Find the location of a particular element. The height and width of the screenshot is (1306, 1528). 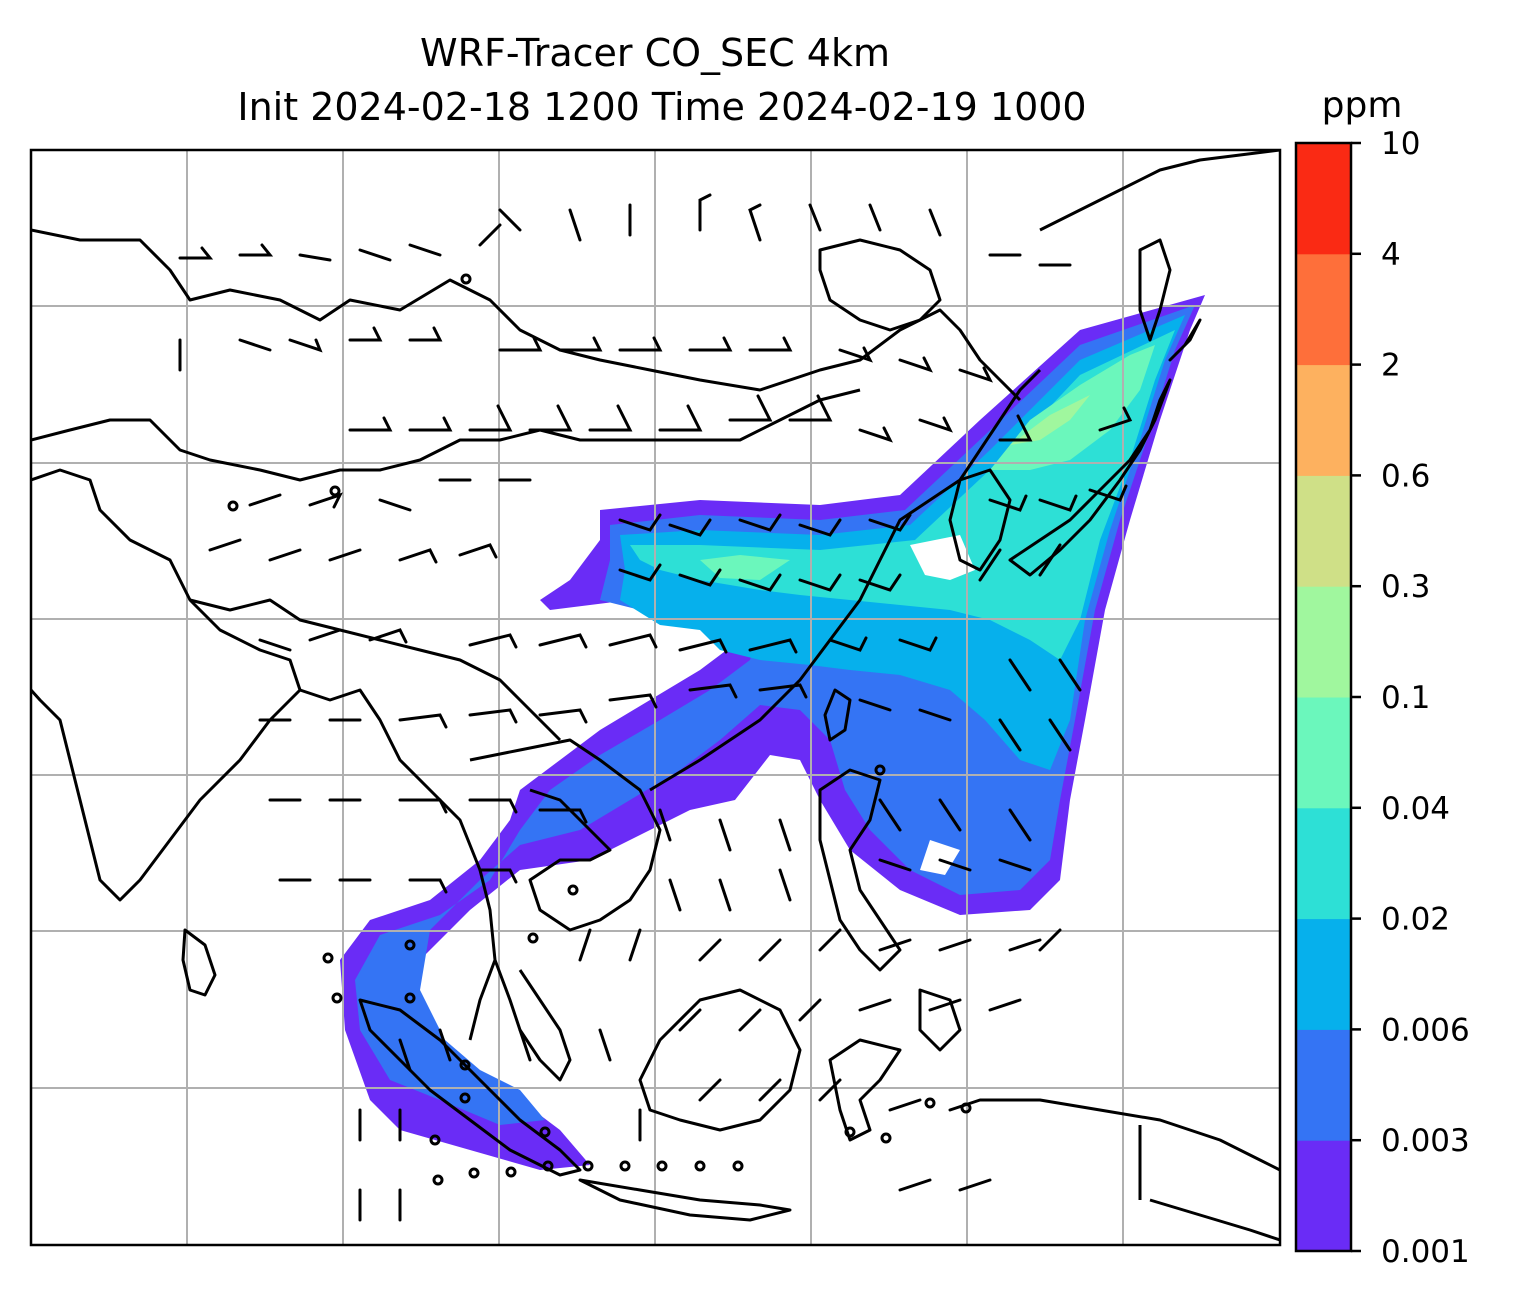

colorbar: ppm 0.001 0.003 0.006 0.02 0.04 0.1 0.3 0.6 2 4 10 is located at coordinates (1382, 677).